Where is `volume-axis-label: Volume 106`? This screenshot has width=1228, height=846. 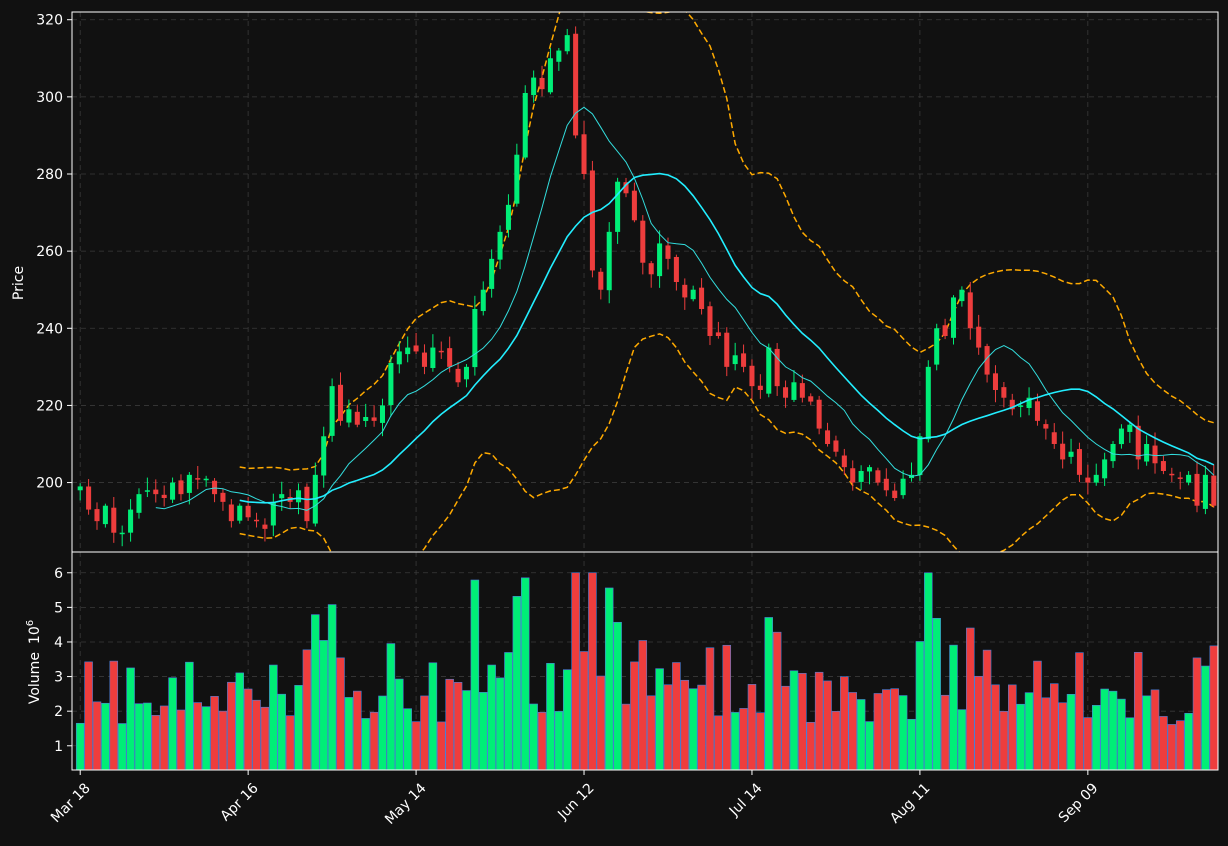
volume-axis-label: Volume 106 is located at coordinates (34, 662).